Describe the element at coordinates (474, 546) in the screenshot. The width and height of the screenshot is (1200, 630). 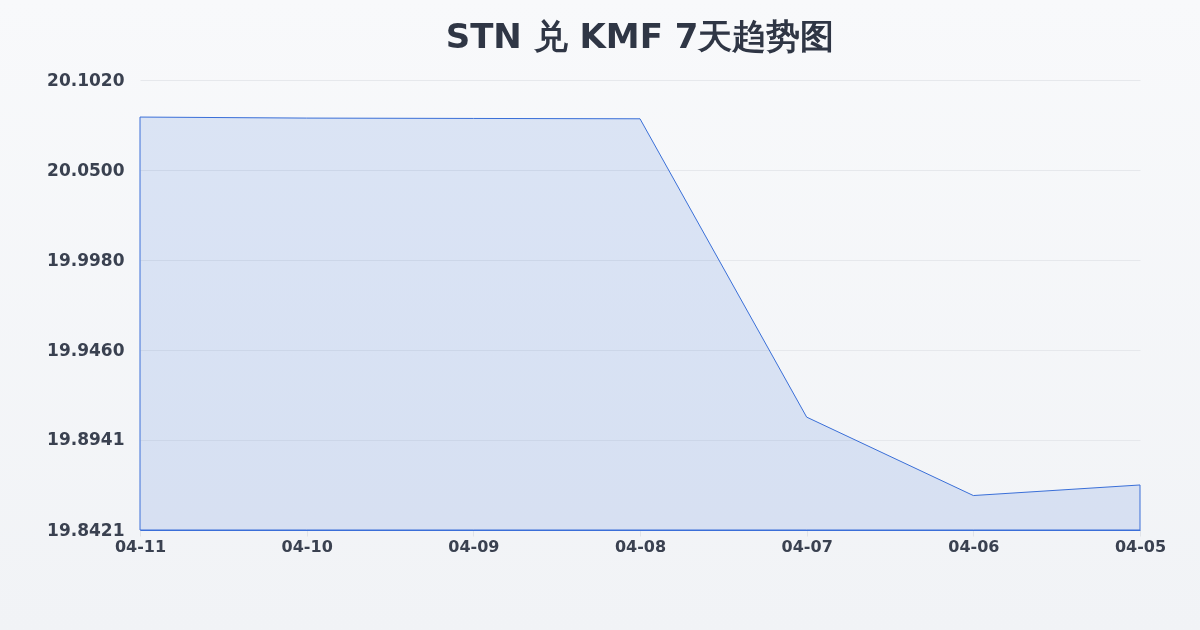
I see `x-tick-label: 04-09` at that location.